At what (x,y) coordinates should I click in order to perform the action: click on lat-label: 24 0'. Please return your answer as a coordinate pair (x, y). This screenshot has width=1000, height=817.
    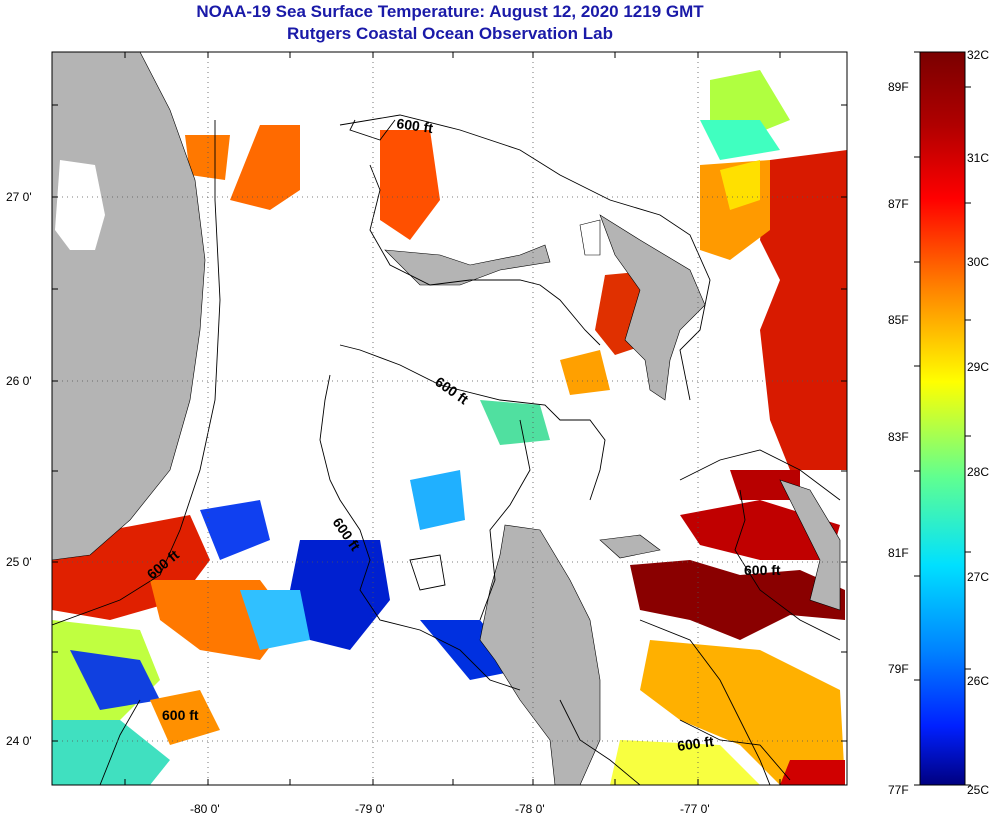
    Looking at the image, I should click on (19, 741).